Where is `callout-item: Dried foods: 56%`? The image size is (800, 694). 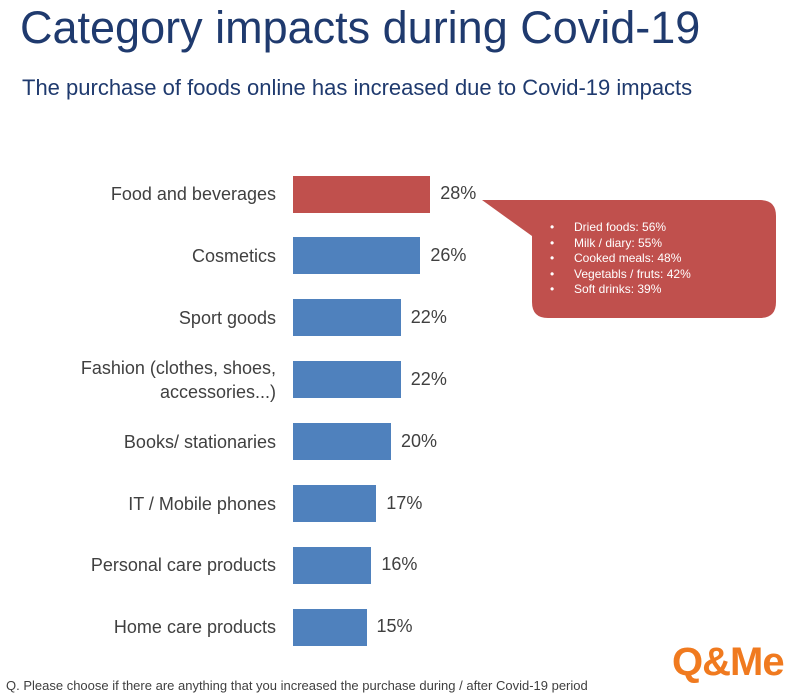 callout-item: Dried foods: 56% is located at coordinates (620, 227).